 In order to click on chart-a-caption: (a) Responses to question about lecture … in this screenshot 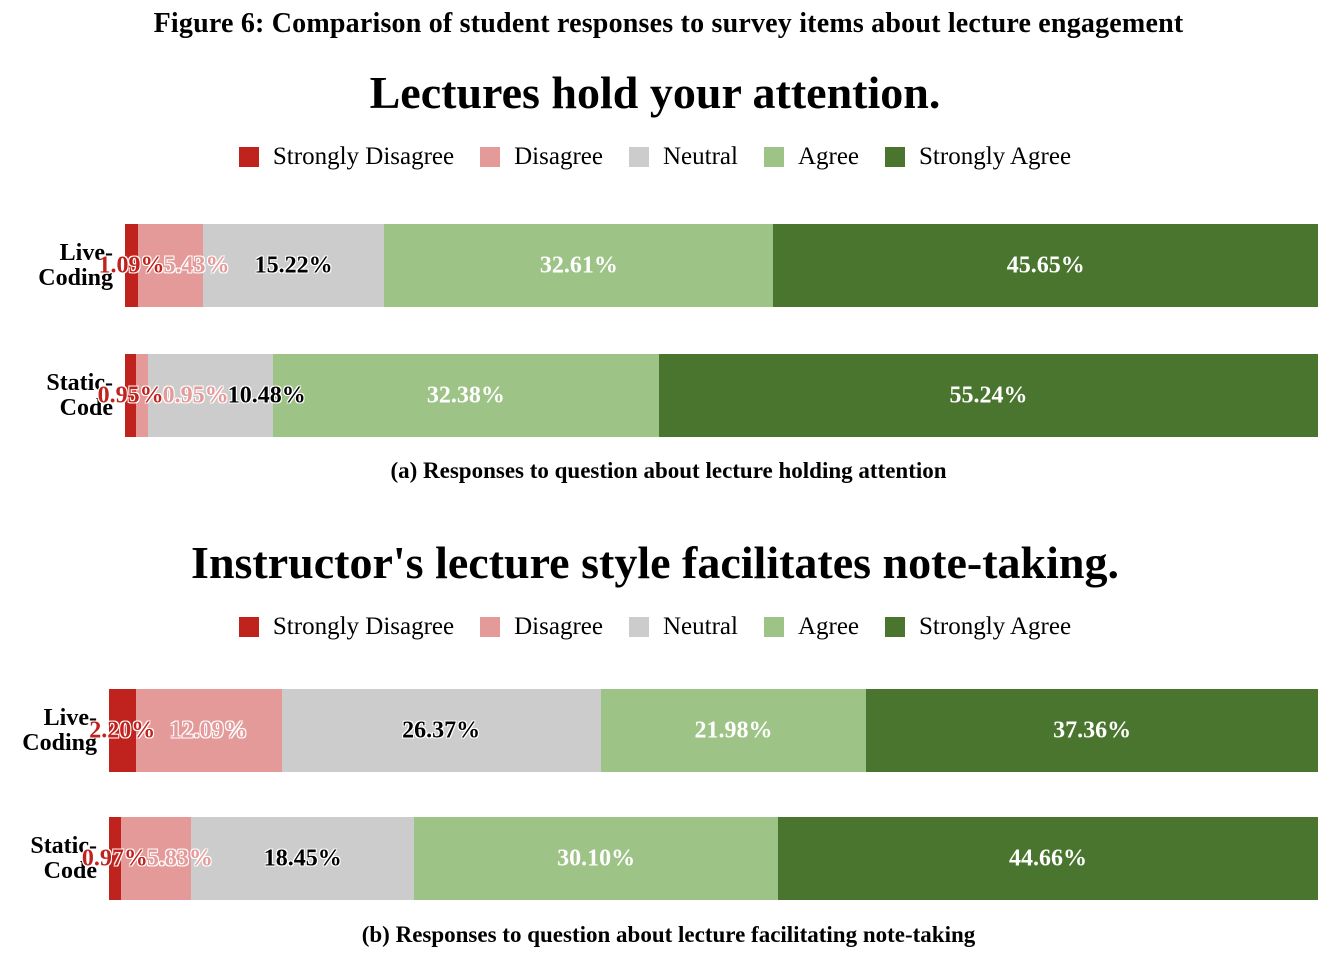, I will do `click(668, 470)`.